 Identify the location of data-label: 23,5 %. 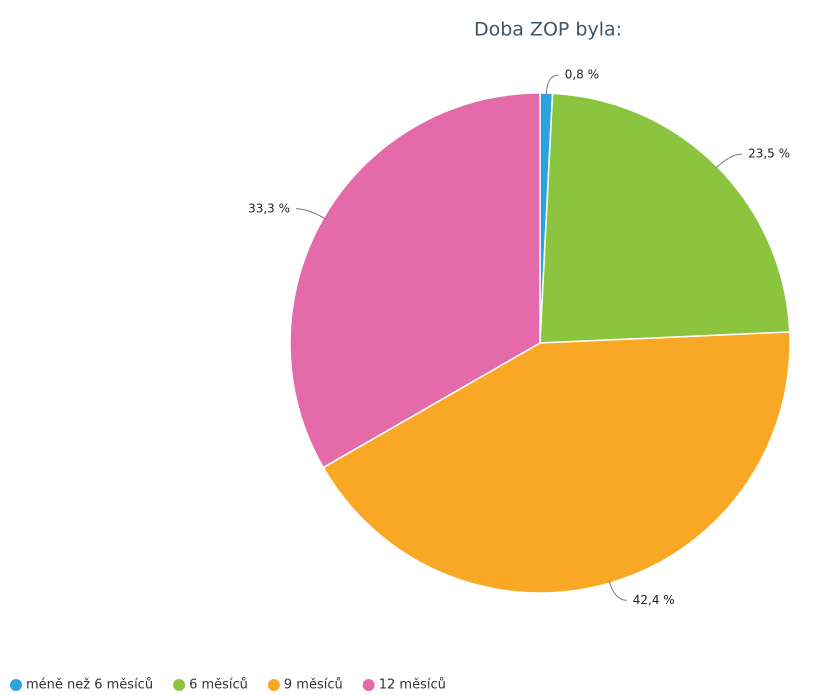
(769, 154).